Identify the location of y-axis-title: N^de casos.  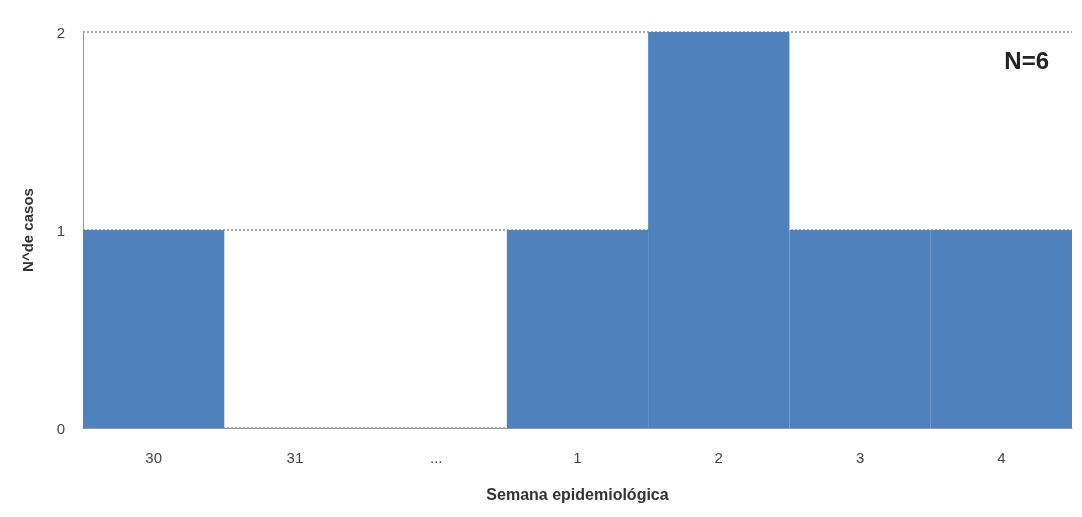
(27, 230).